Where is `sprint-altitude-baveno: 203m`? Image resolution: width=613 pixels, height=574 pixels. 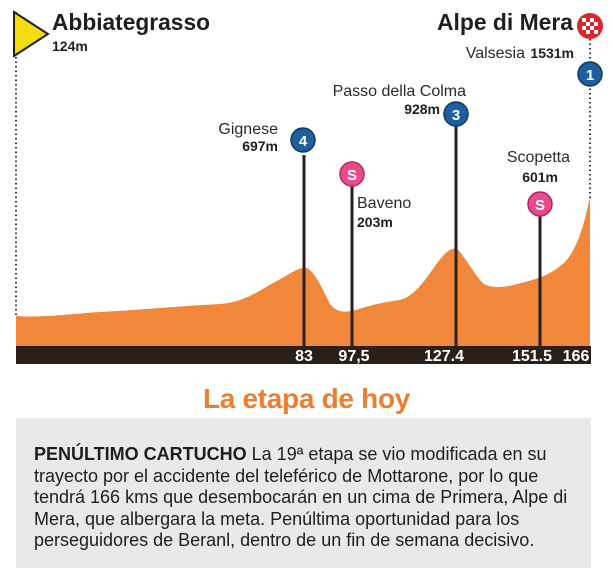 sprint-altitude-baveno: 203m is located at coordinates (375, 222).